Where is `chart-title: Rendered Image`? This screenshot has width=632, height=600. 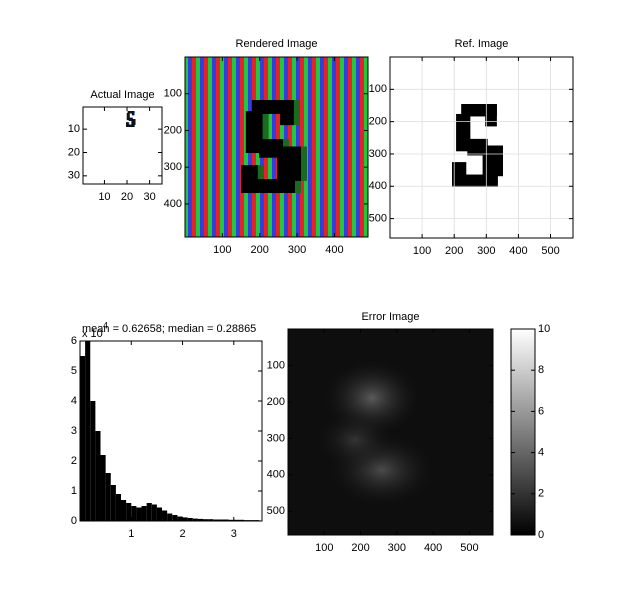 chart-title: Rendered Image is located at coordinates (277, 44).